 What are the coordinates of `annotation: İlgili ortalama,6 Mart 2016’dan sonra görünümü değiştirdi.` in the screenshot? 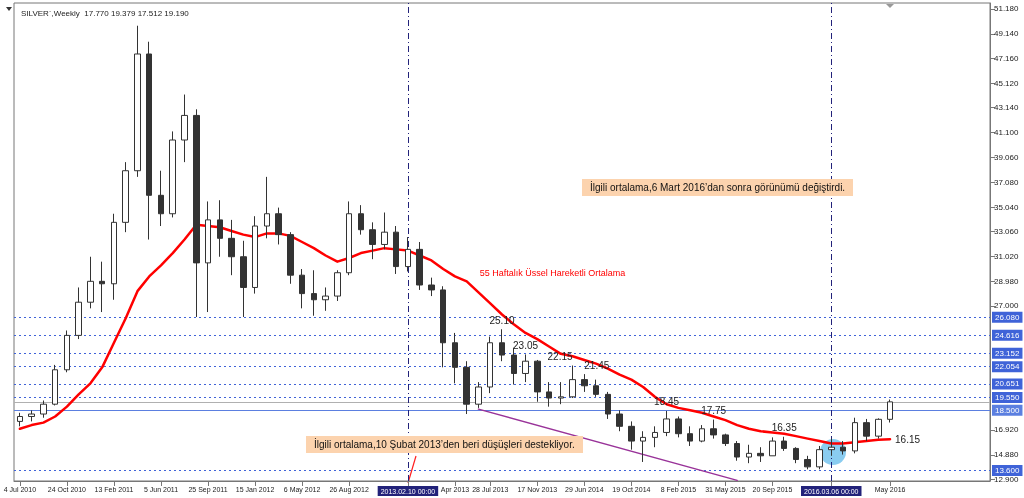 It's located at (718, 187).